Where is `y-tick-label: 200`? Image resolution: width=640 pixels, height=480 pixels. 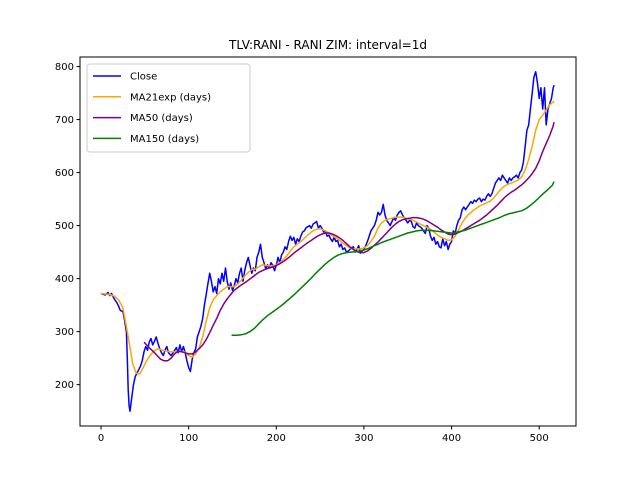 y-tick-label: 200 is located at coordinates (64, 385).